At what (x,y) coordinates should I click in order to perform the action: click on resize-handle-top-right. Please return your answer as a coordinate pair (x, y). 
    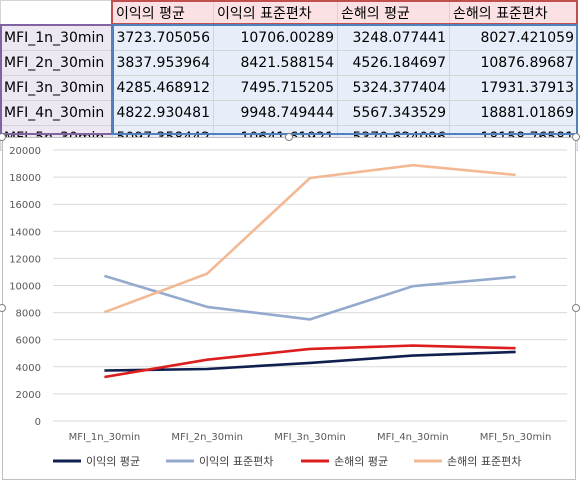
    Looking at the image, I should click on (576, 137).